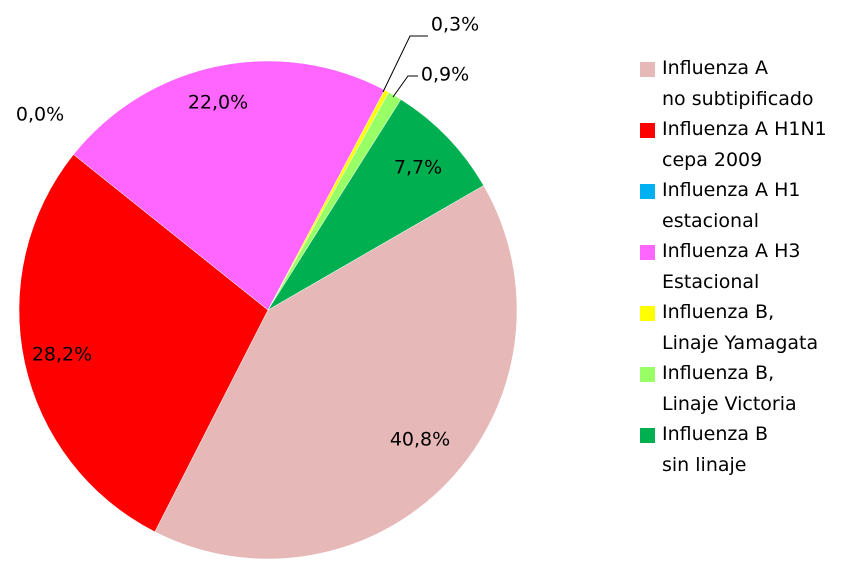  I want to click on legend-label: Influenza B, Linaje Yamagata, so click(740, 327).